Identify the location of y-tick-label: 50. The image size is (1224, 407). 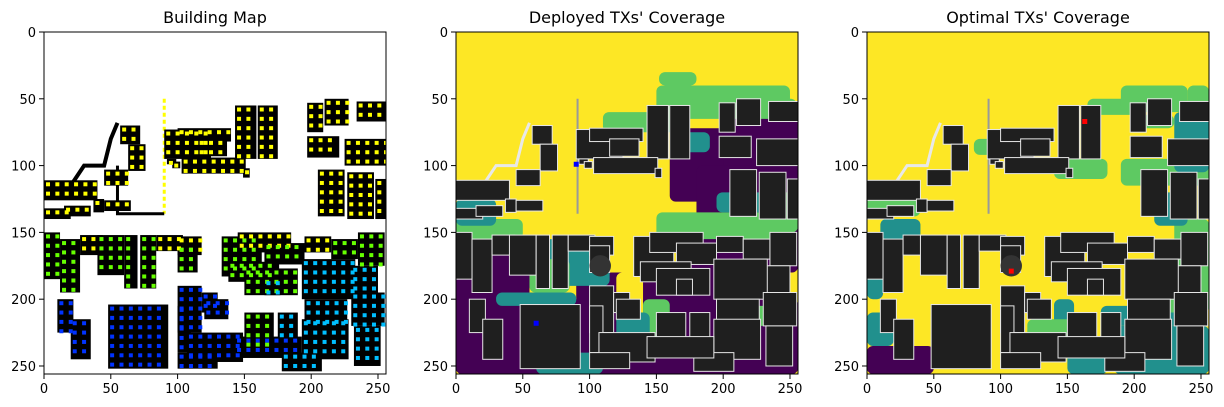
(850, 100).